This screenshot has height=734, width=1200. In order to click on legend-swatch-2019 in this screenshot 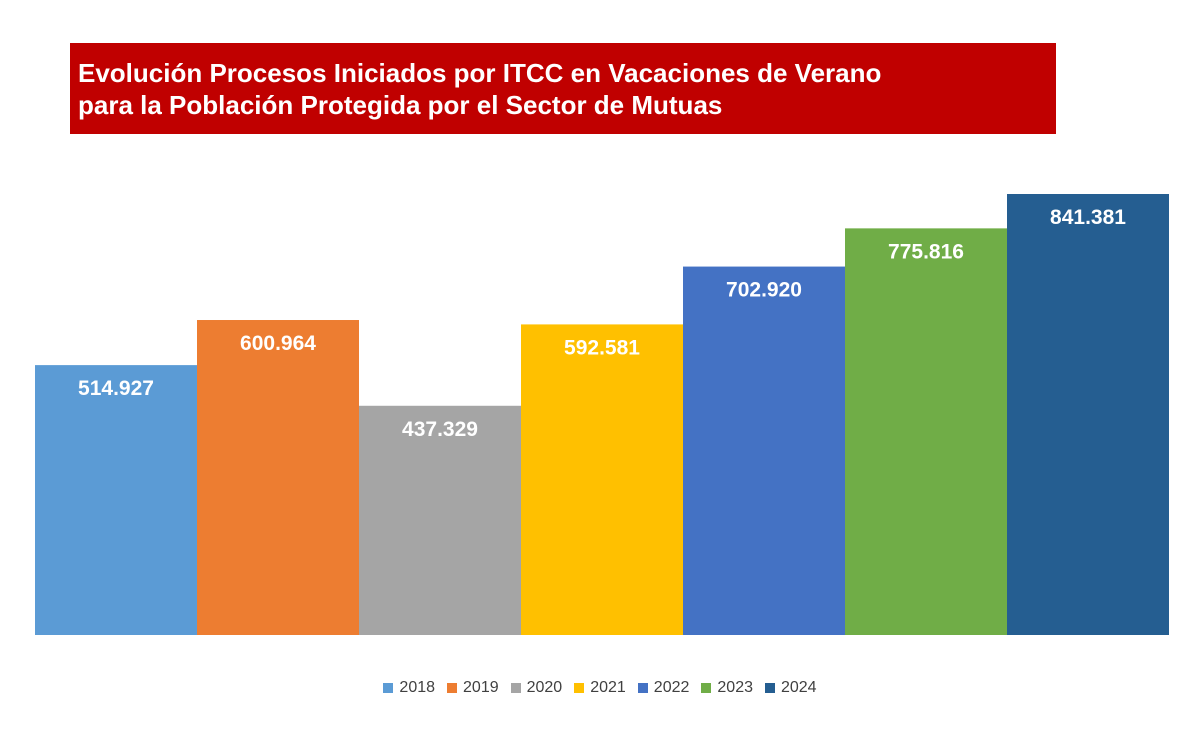, I will do `click(452, 688)`.